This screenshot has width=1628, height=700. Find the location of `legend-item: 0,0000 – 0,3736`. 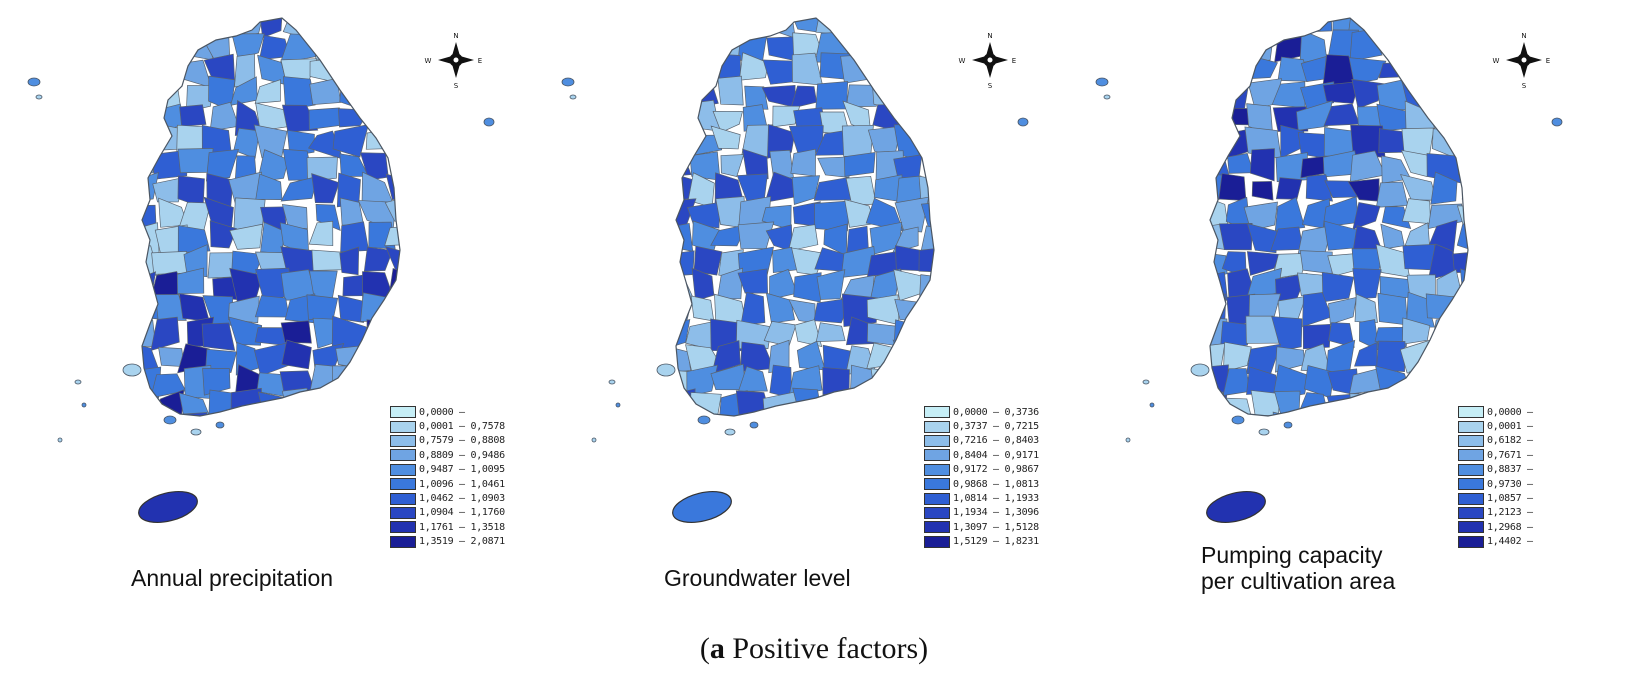

legend-item: 0,0000 – 0,3736 is located at coordinates (984, 412).